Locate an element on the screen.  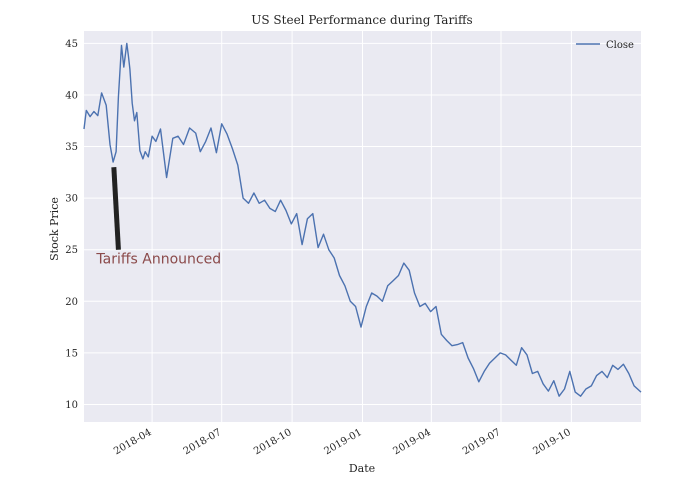
y-tick-label: 15 is located at coordinates (71, 353).